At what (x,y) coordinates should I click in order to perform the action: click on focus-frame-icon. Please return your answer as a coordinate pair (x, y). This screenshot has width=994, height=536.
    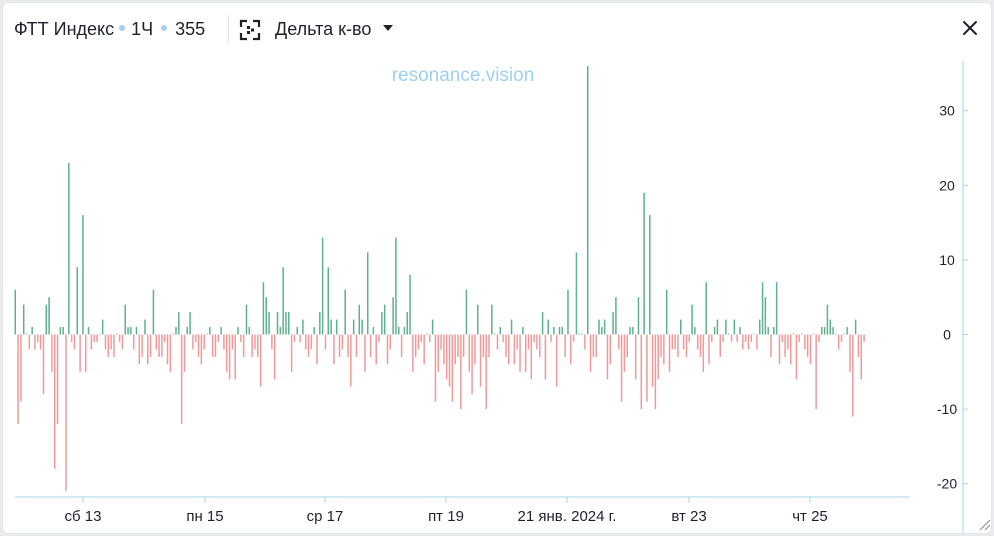
    Looking at the image, I should click on (250, 30).